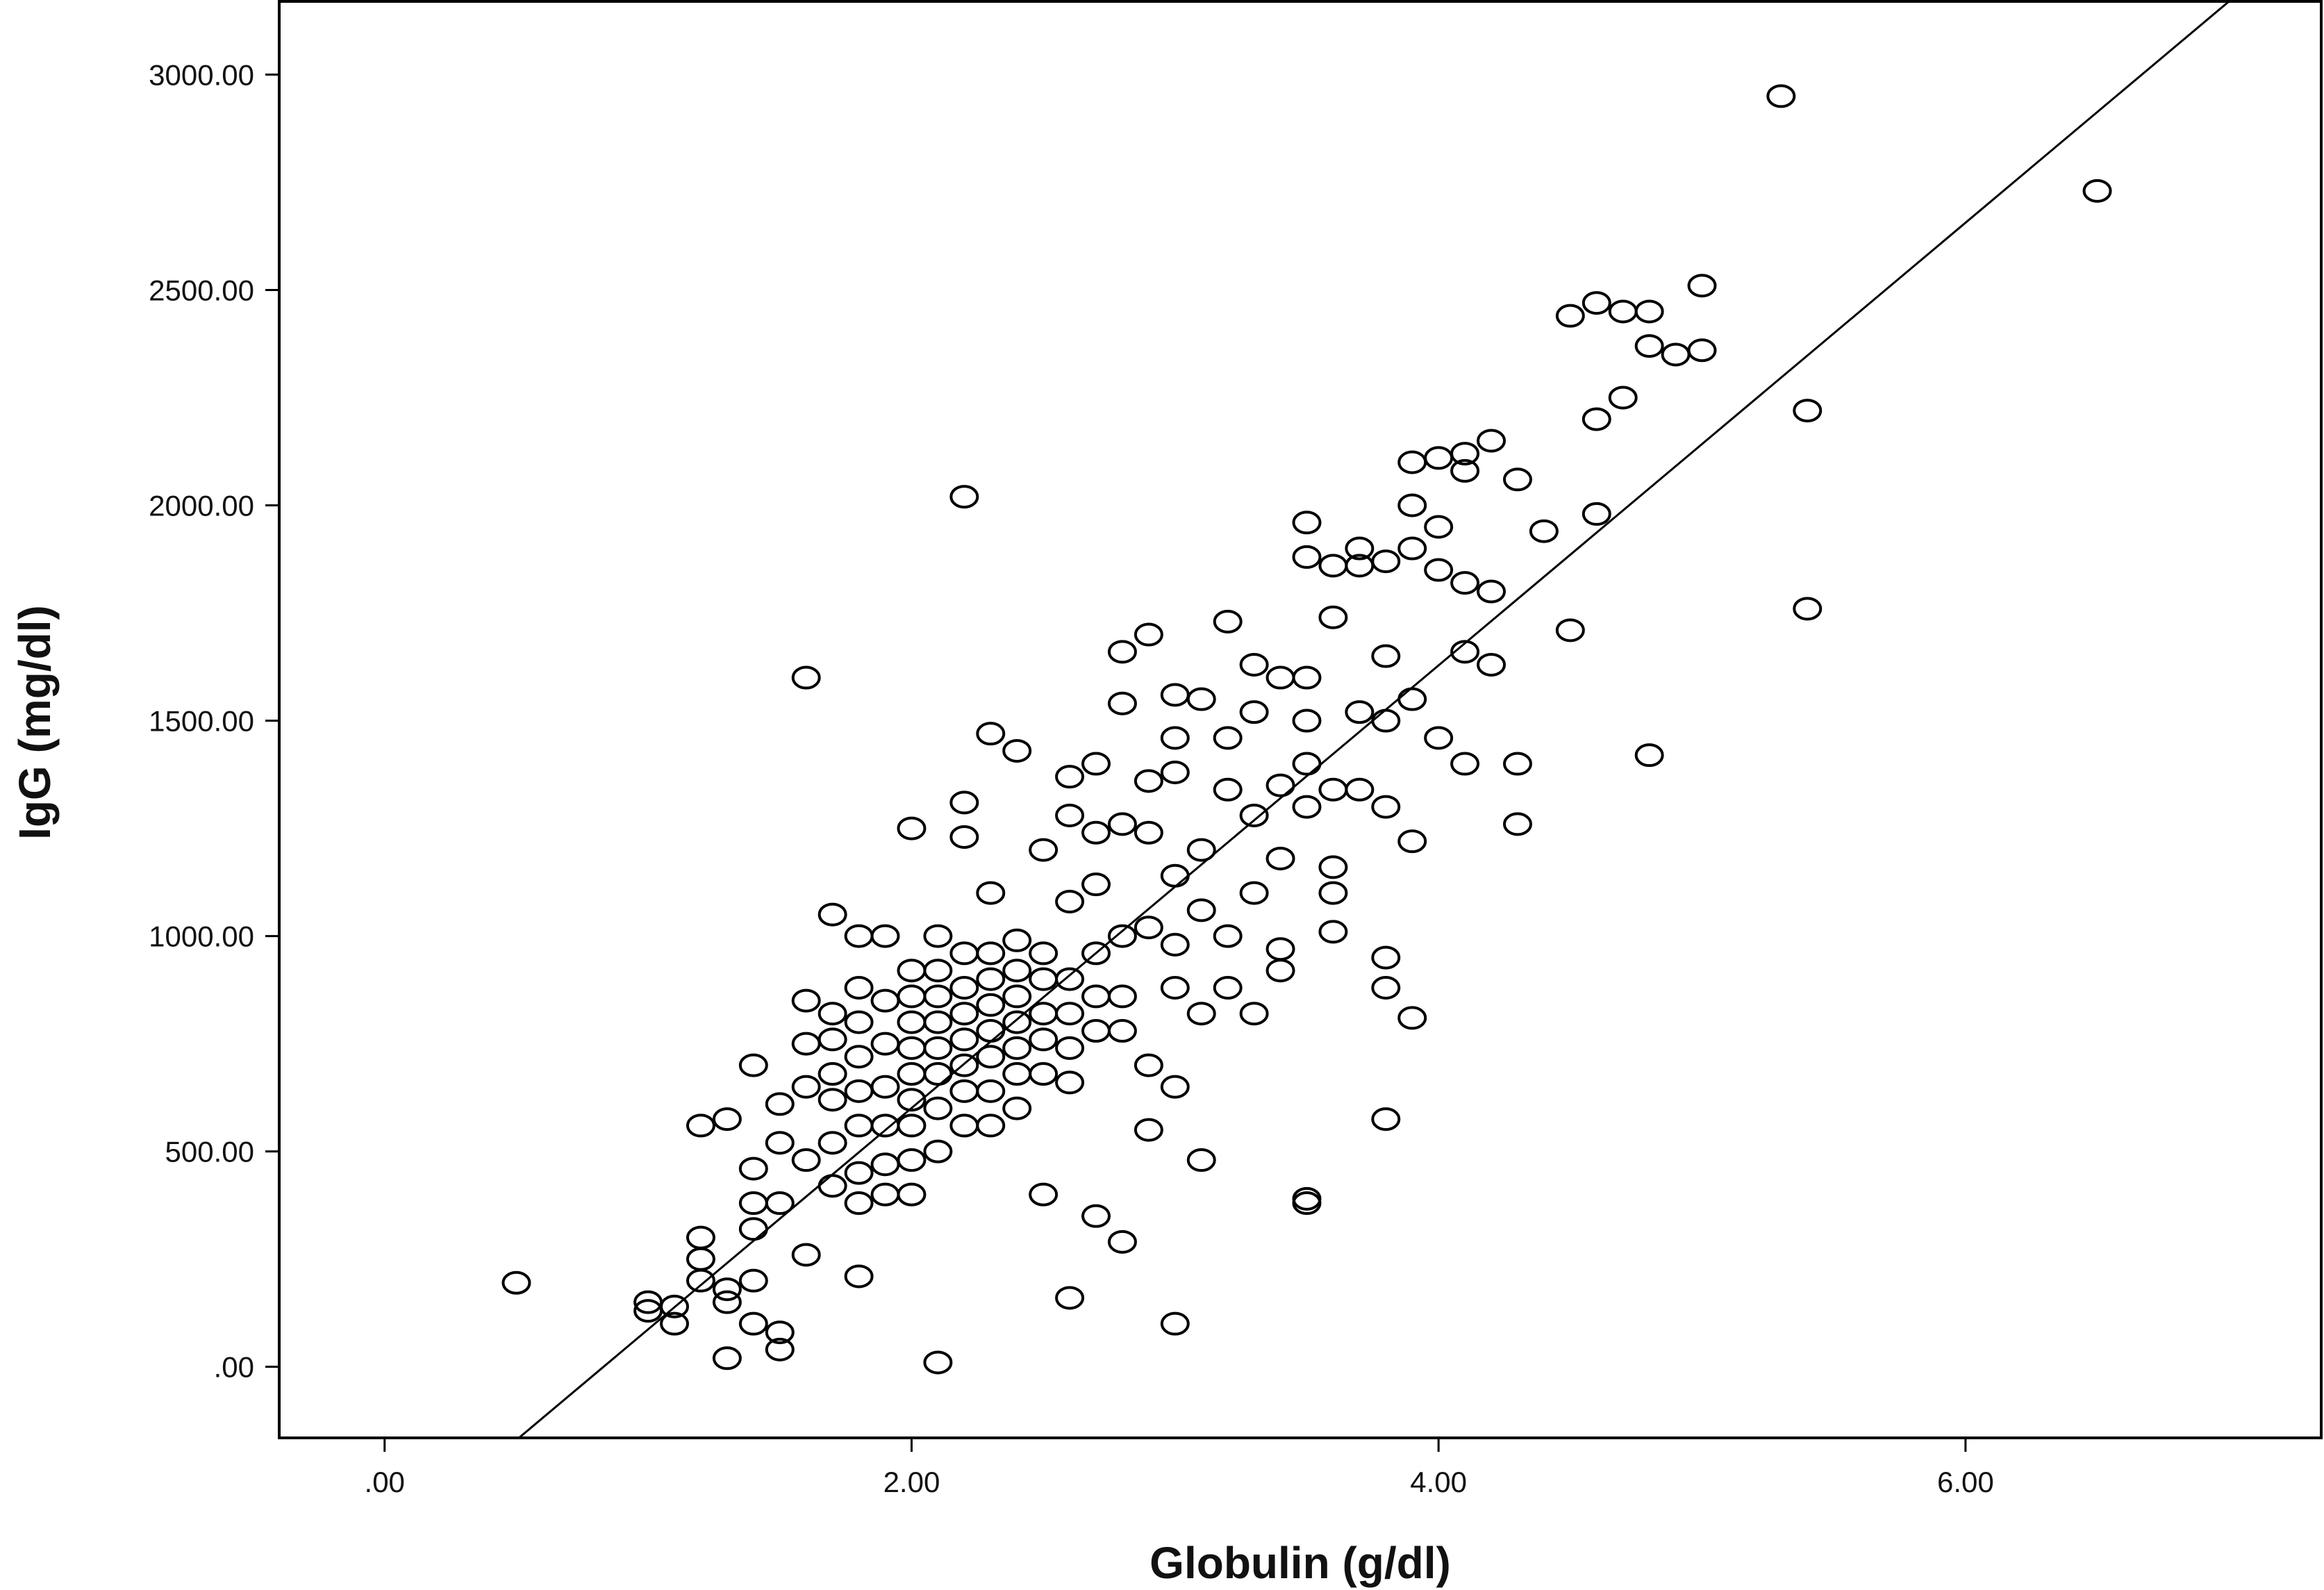 This screenshot has width=2324, height=1590. I want to click on x-axis-title: Globulin (g/dl), so click(1300, 1563).